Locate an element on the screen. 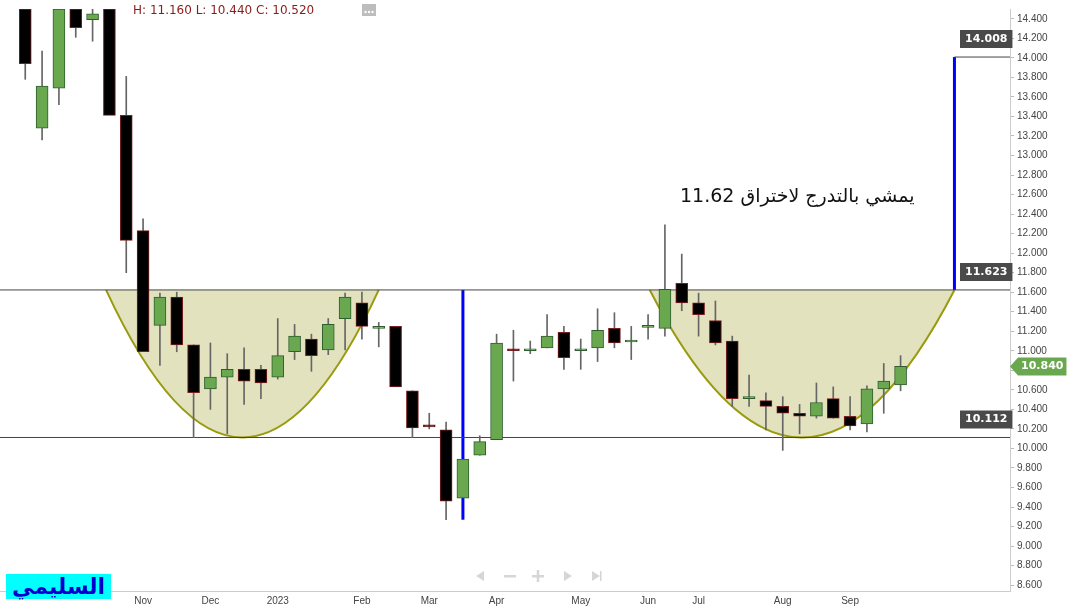 This screenshot has width=1070, height=611. y-tick-label: 14.400 is located at coordinates (1033, 18).